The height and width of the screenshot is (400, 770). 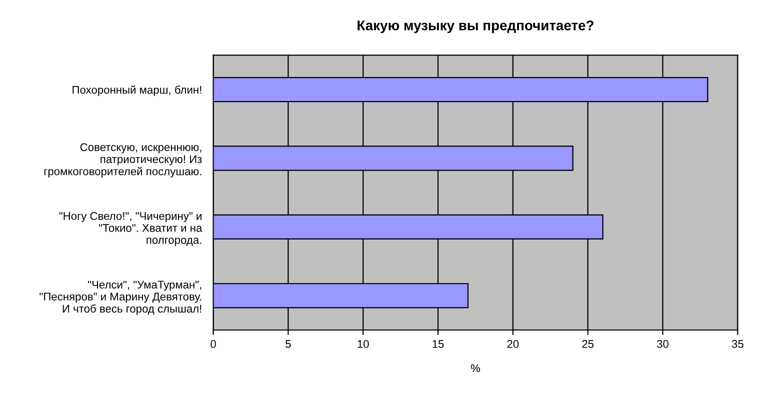 I want to click on x-tick-label: 25, so click(x=588, y=344).